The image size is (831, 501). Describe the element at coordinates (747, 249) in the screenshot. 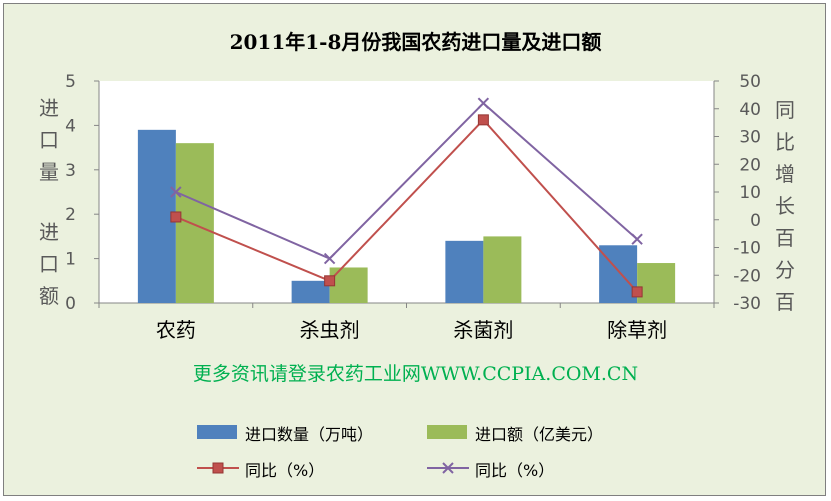

I see `right-tick-label: -10` at that location.